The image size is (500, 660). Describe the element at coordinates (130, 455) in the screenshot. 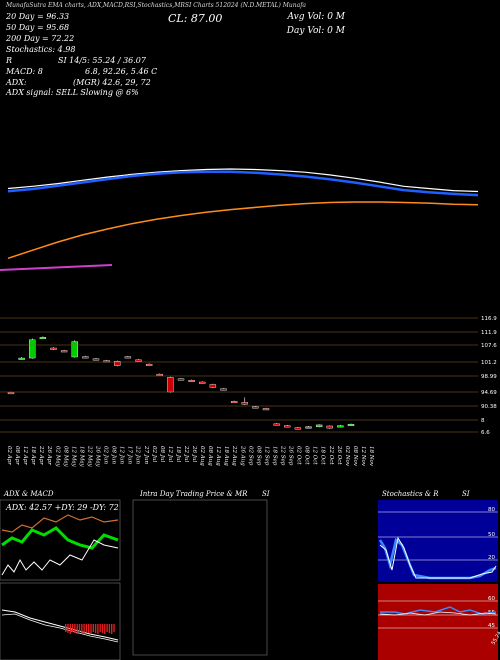

I see `date-label: 17 Jun` at that location.